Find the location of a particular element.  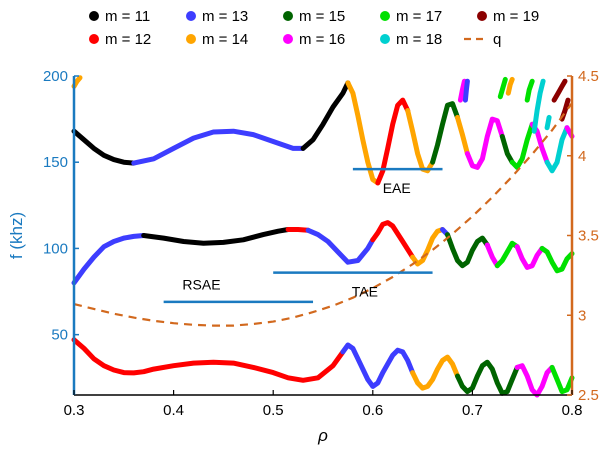

legend-label: m = 18 is located at coordinates (419, 39).